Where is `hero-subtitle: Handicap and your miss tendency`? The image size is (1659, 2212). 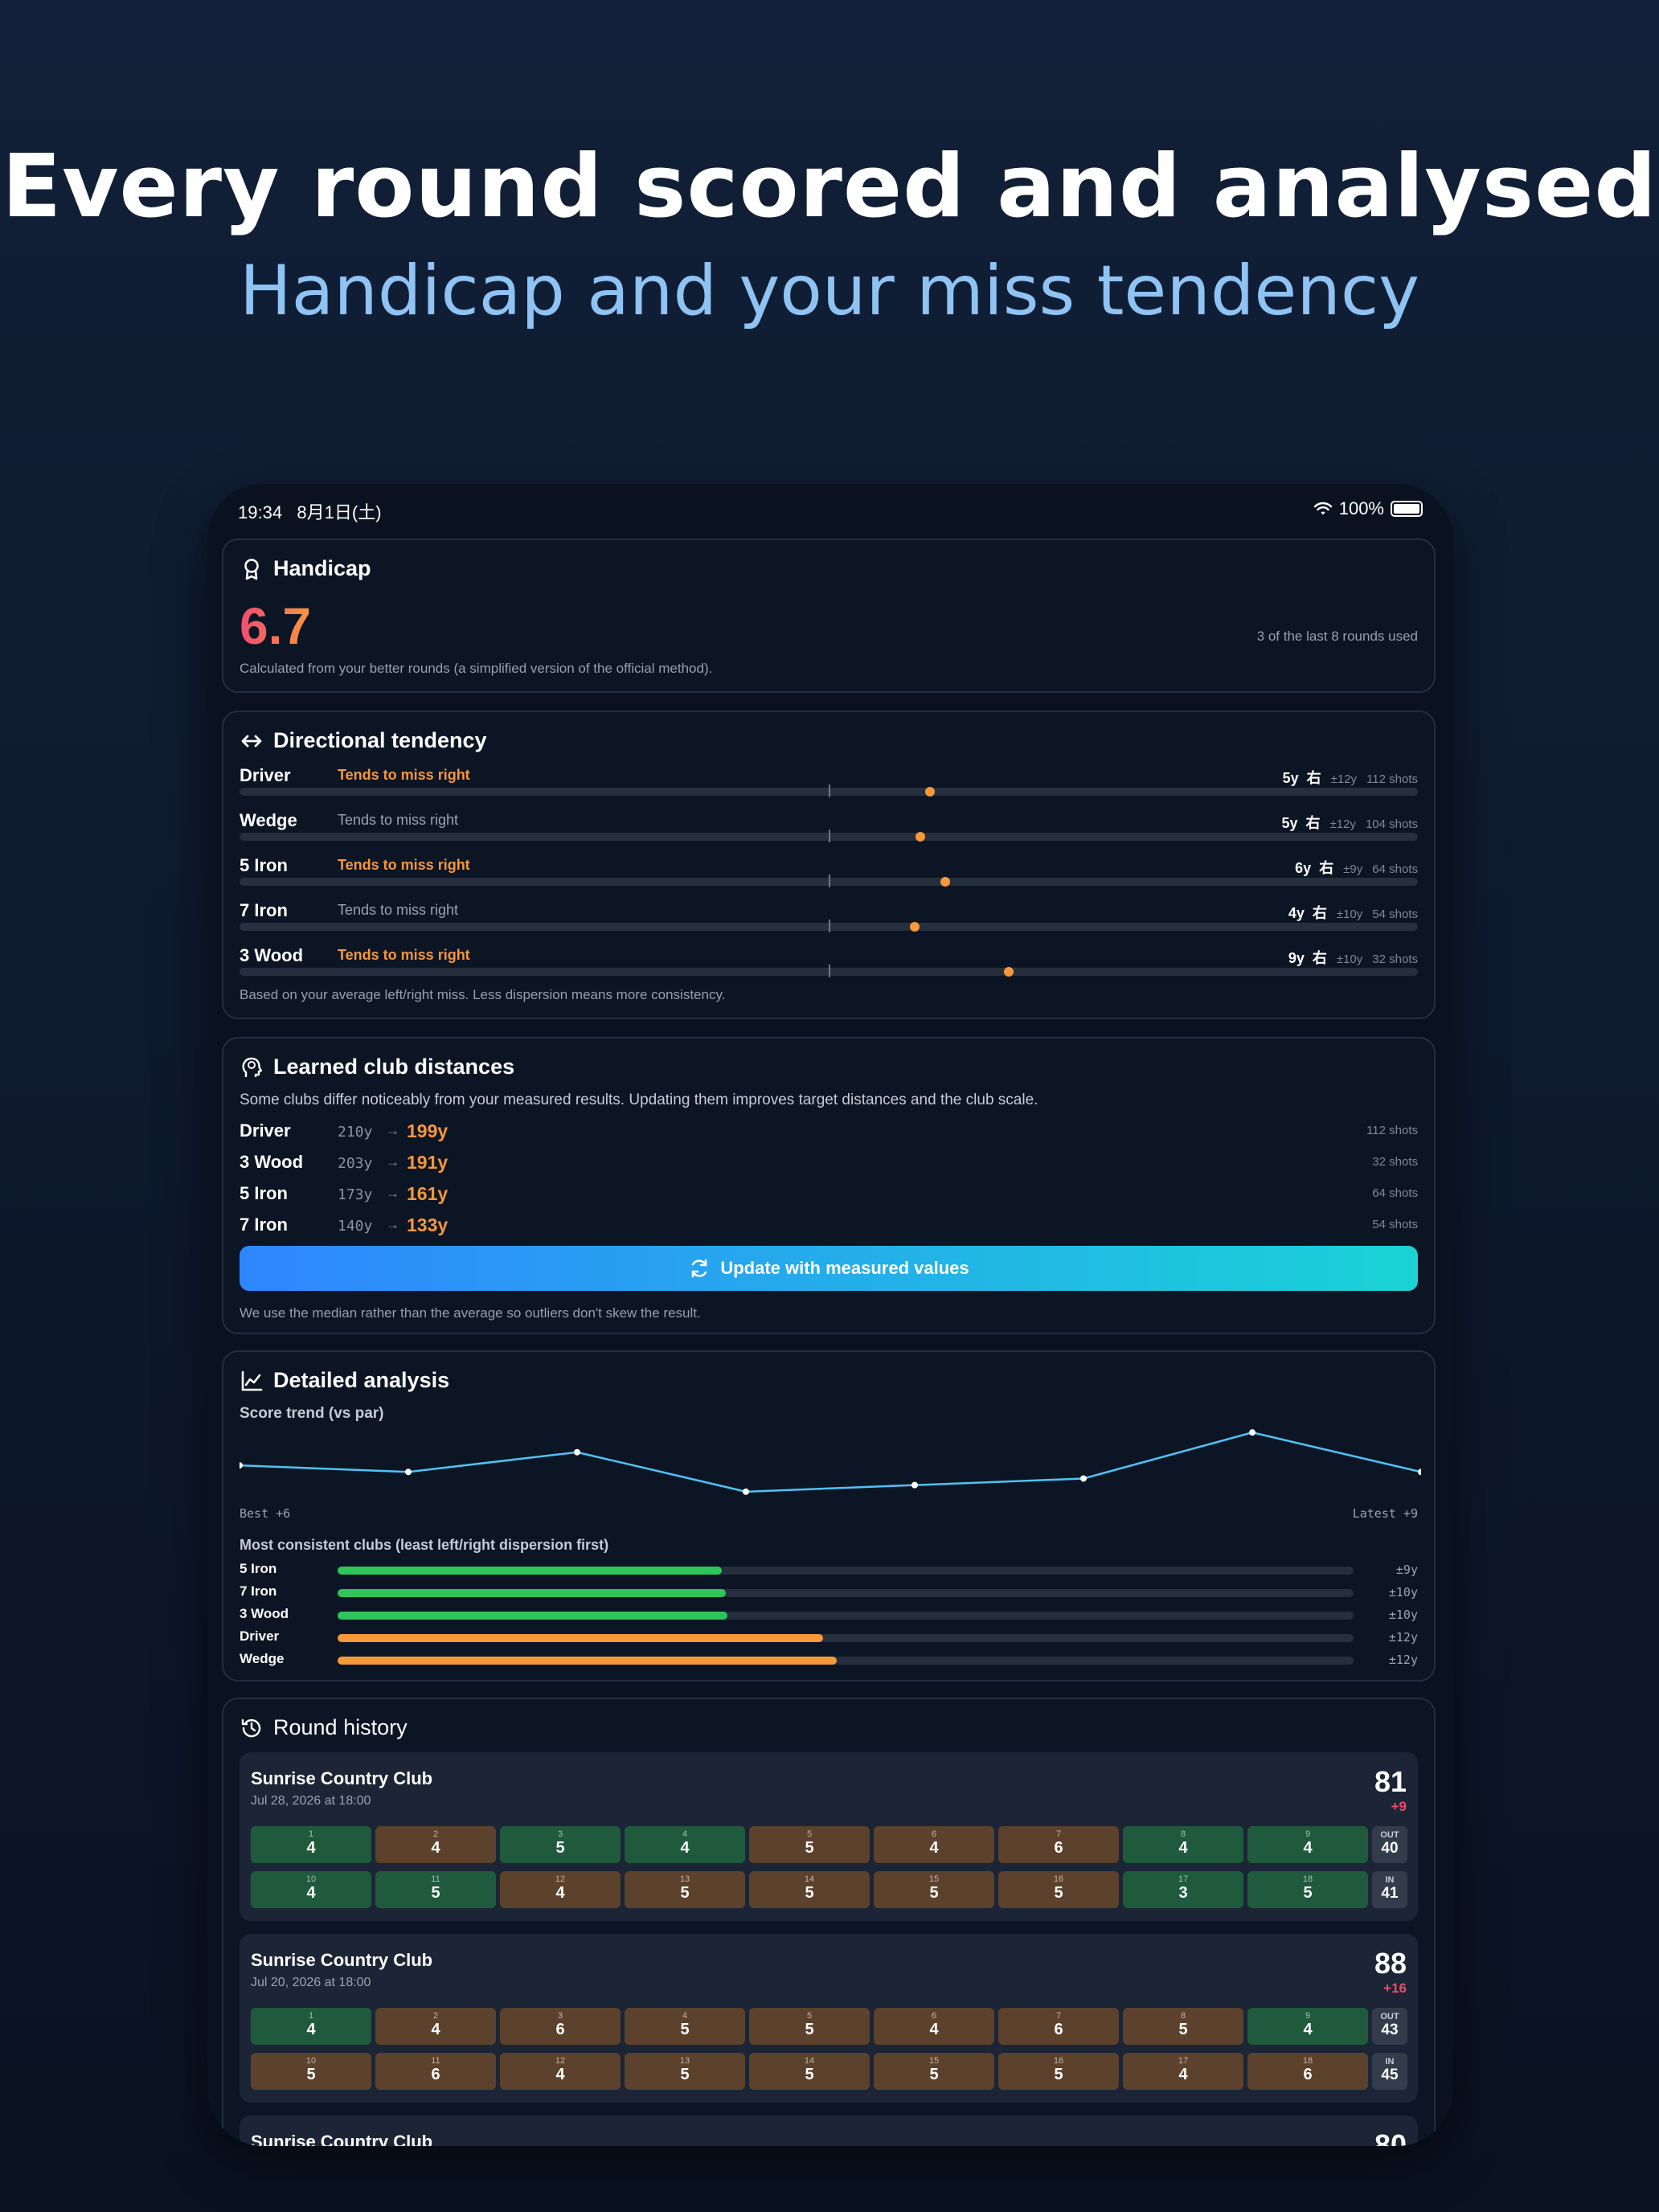
hero-subtitle: Handicap and your miss tendency is located at coordinates (829, 291).